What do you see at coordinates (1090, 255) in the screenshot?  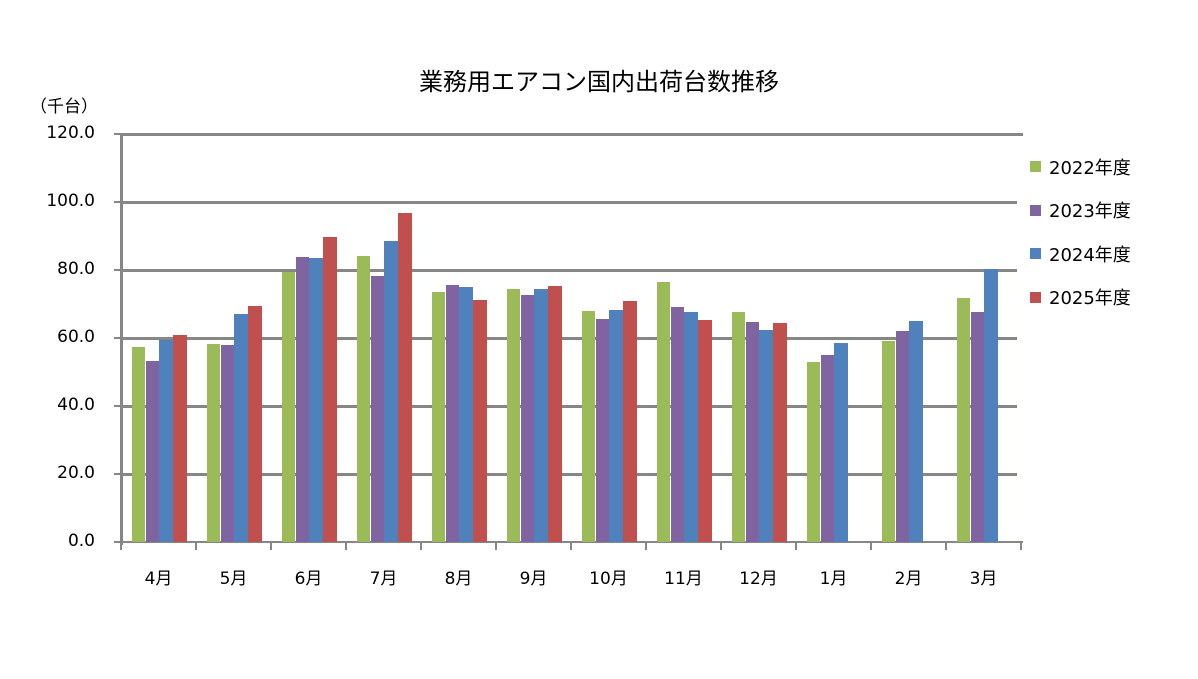 I see `legend-label-2024: 2024年度` at bounding box center [1090, 255].